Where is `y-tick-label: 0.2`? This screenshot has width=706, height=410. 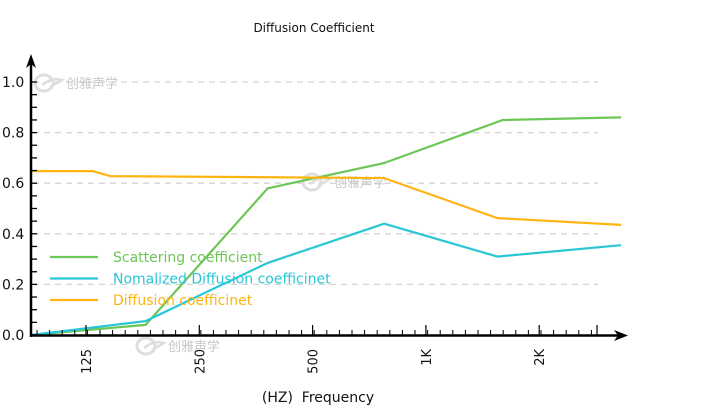
y-tick-label: 0.2 is located at coordinates (13, 285).